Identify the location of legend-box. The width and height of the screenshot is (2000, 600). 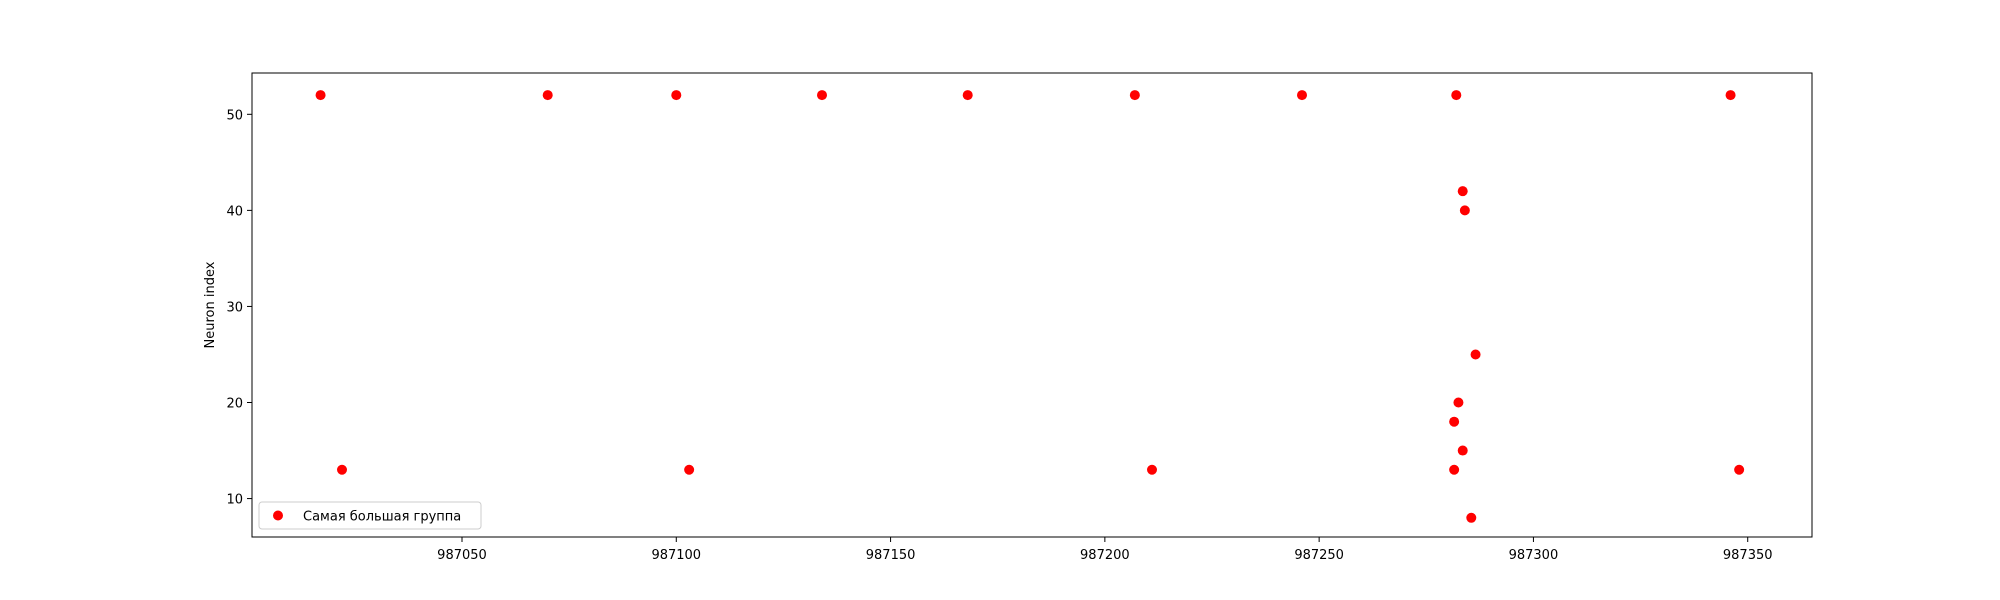
(370, 515).